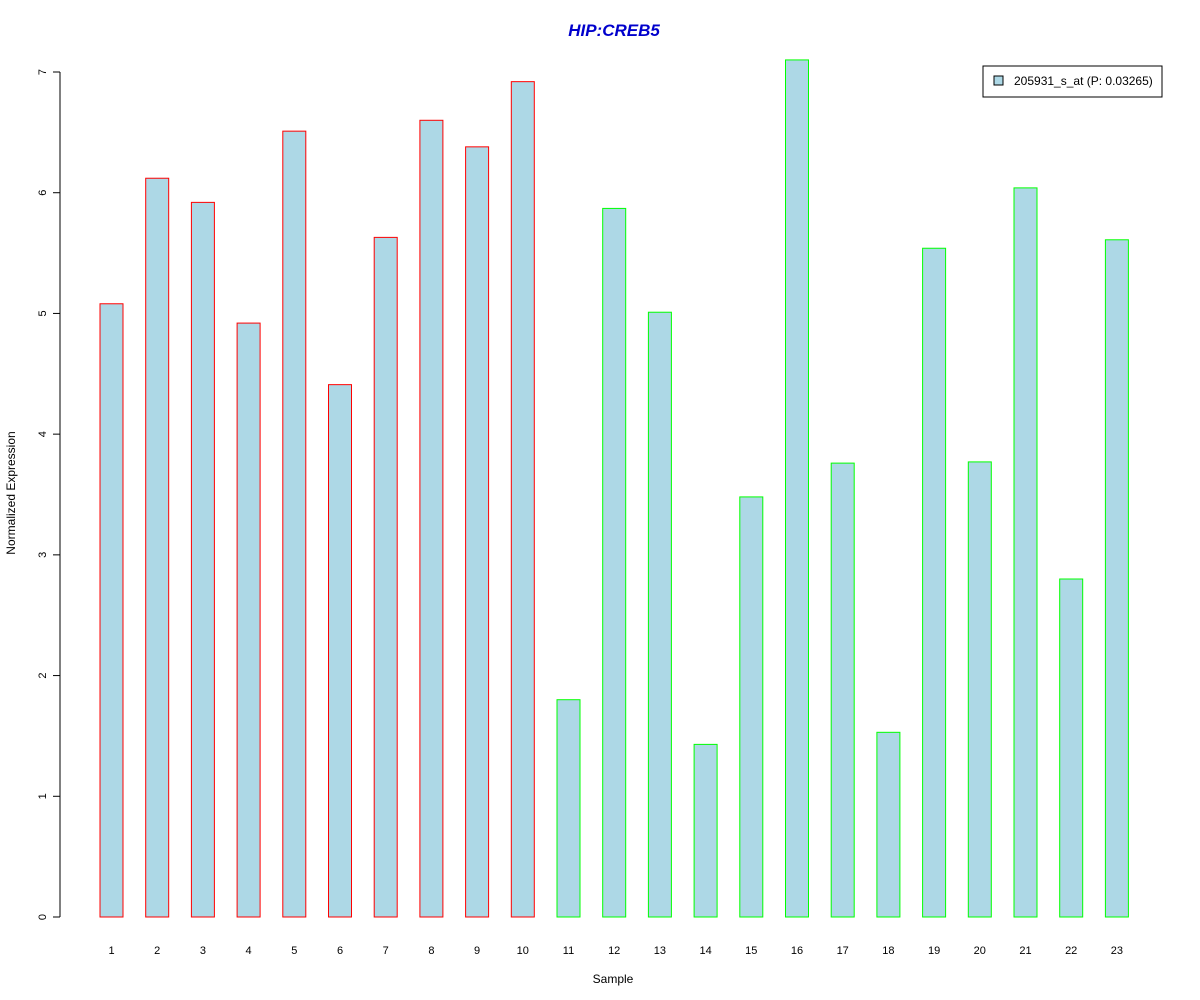 Image resolution: width=1200 pixels, height=1000 pixels. What do you see at coordinates (294, 951) in the screenshot?
I see `x-tick-label: 5` at bounding box center [294, 951].